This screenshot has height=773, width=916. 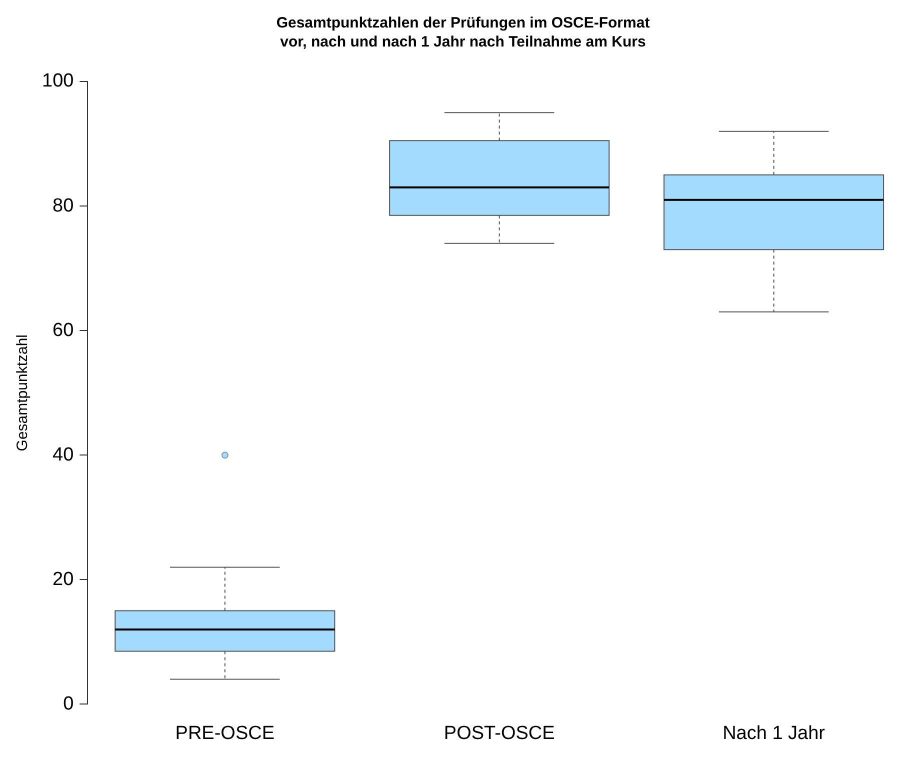 I want to click on x-tick-label: PRE-OSCE, so click(x=225, y=733).